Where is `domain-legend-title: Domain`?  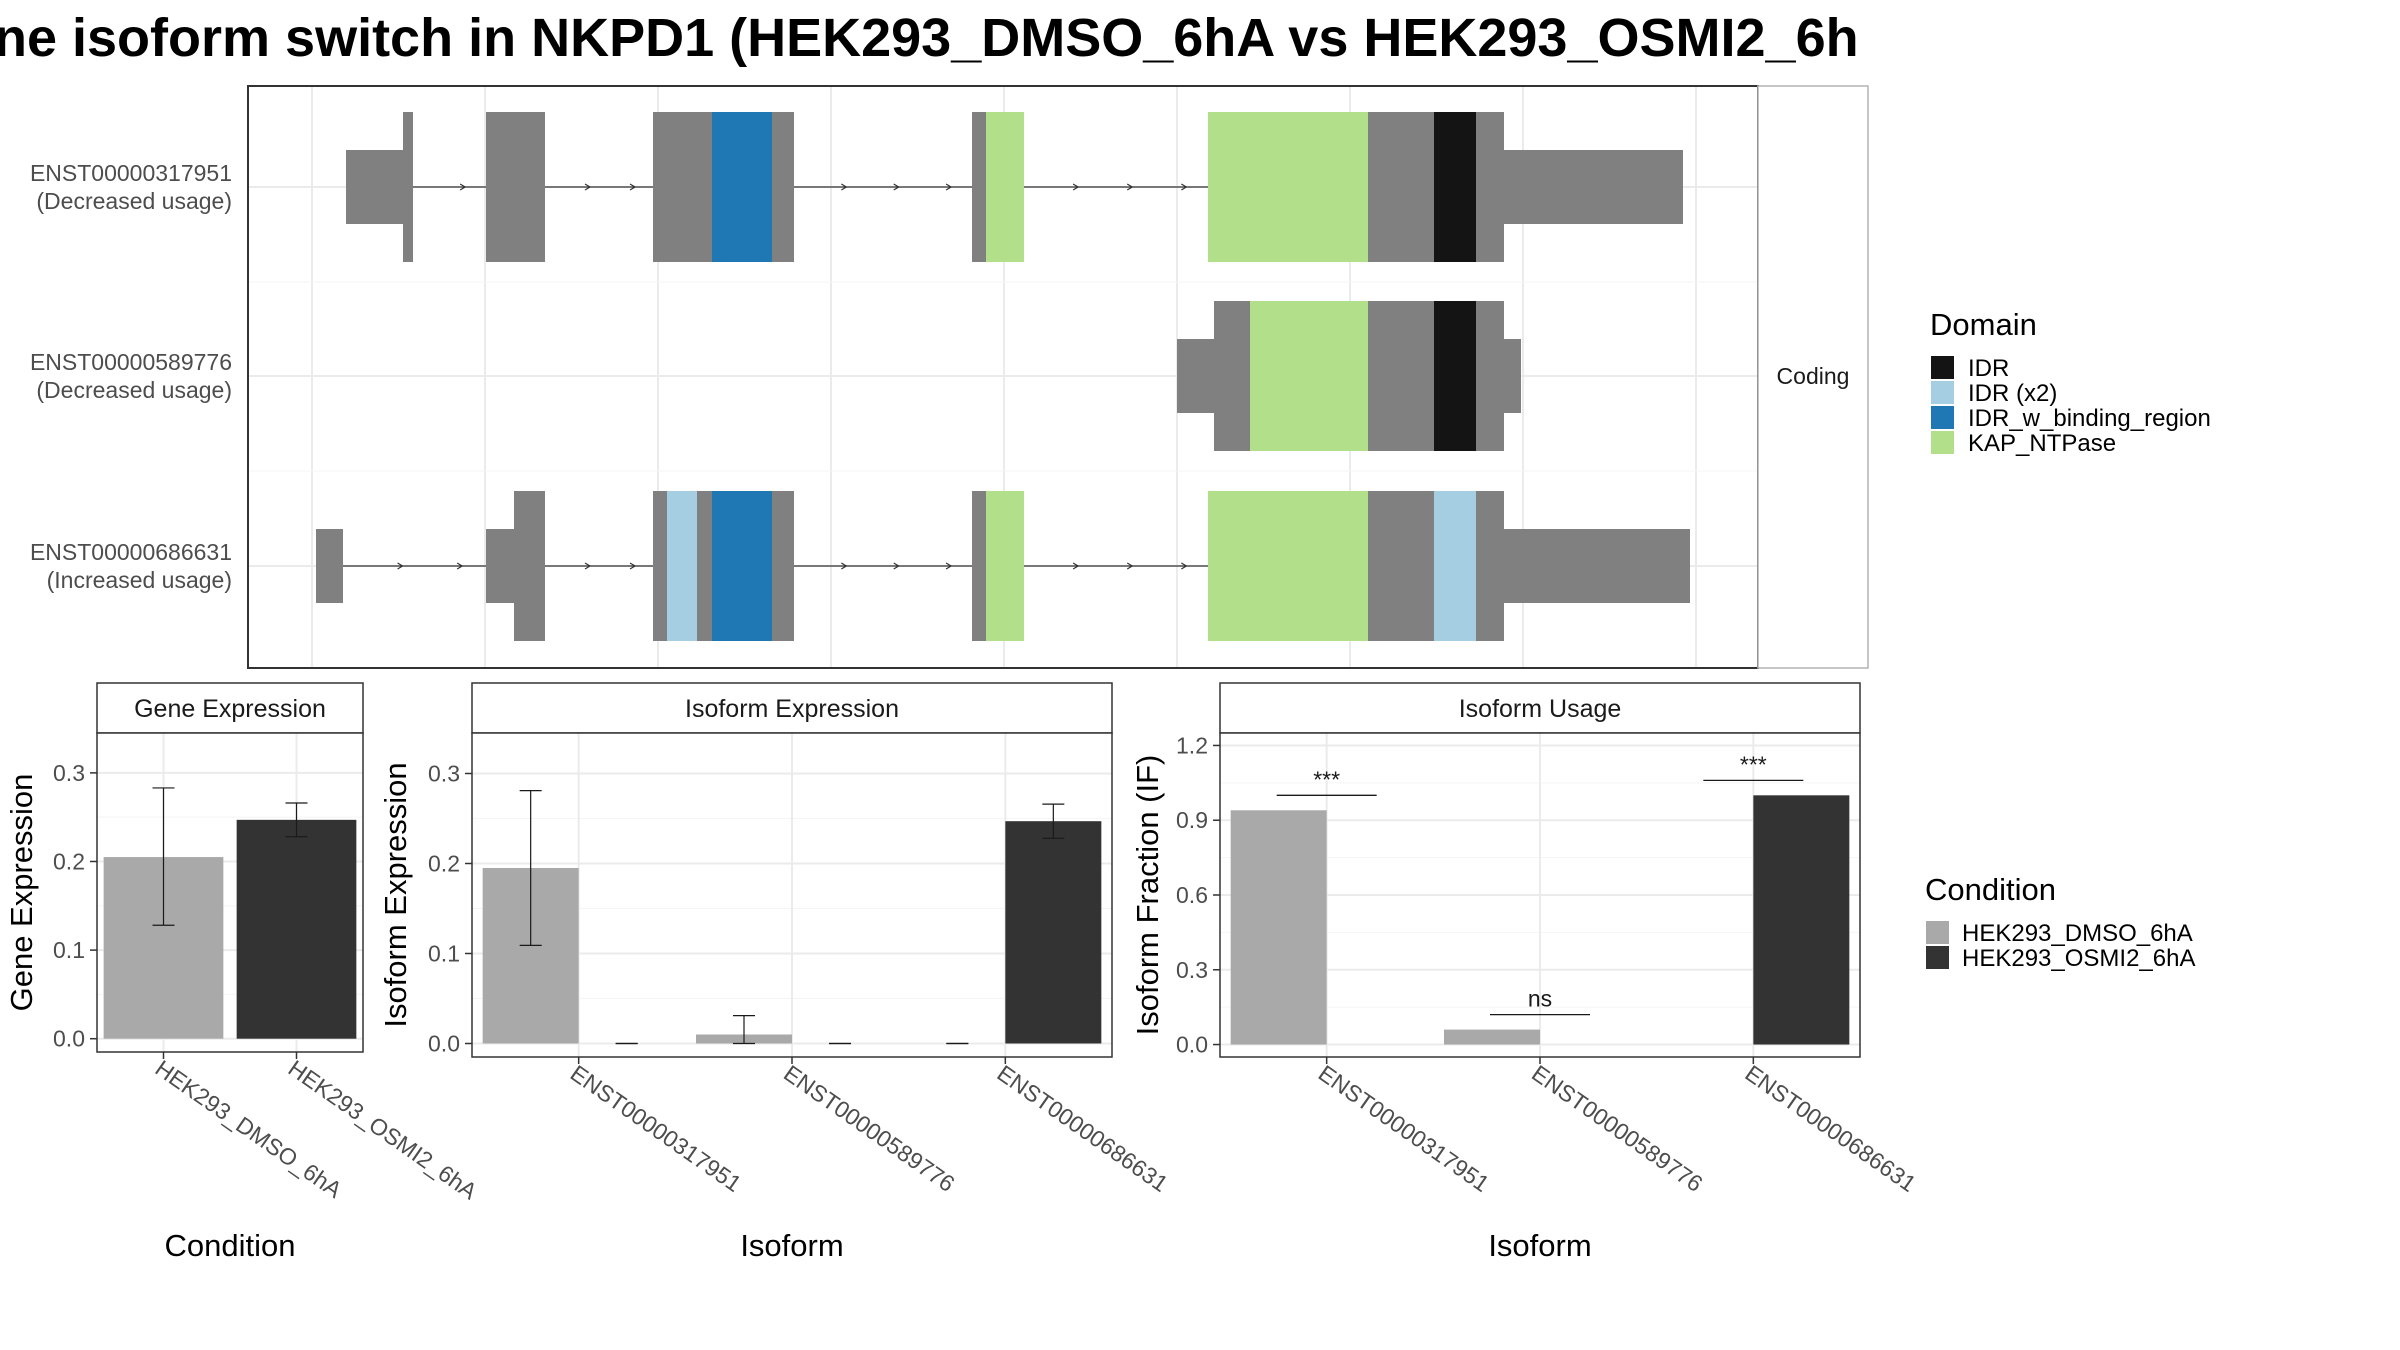 domain-legend-title: Domain is located at coordinates (1983, 324).